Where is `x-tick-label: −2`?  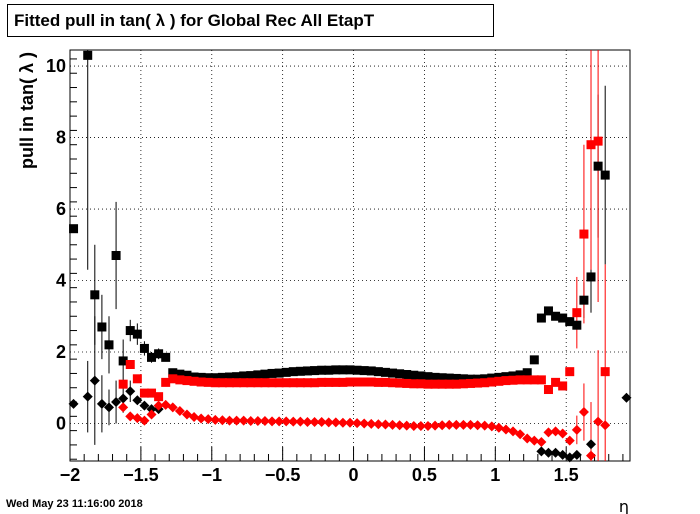
x-tick-label: −2 is located at coordinates (70, 475).